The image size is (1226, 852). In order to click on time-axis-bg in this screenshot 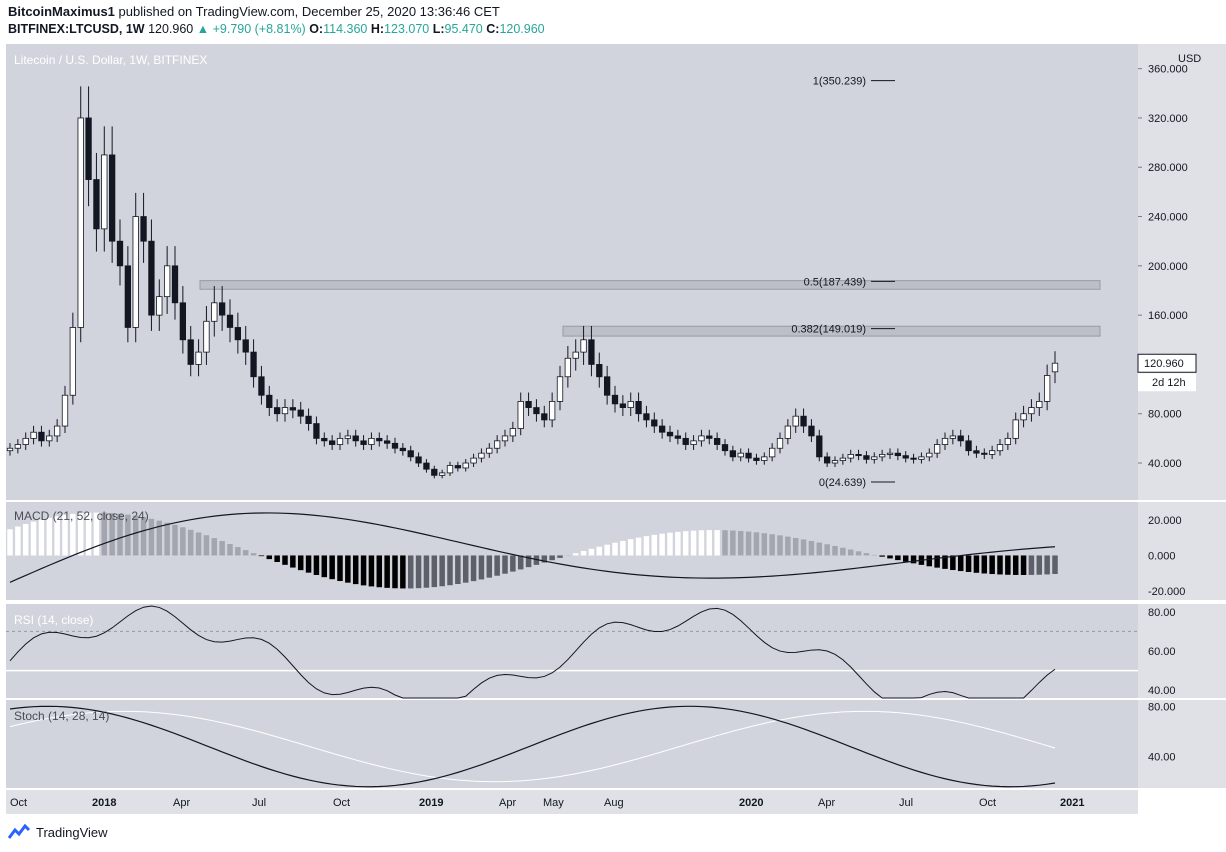, I will do `click(572, 802)`.